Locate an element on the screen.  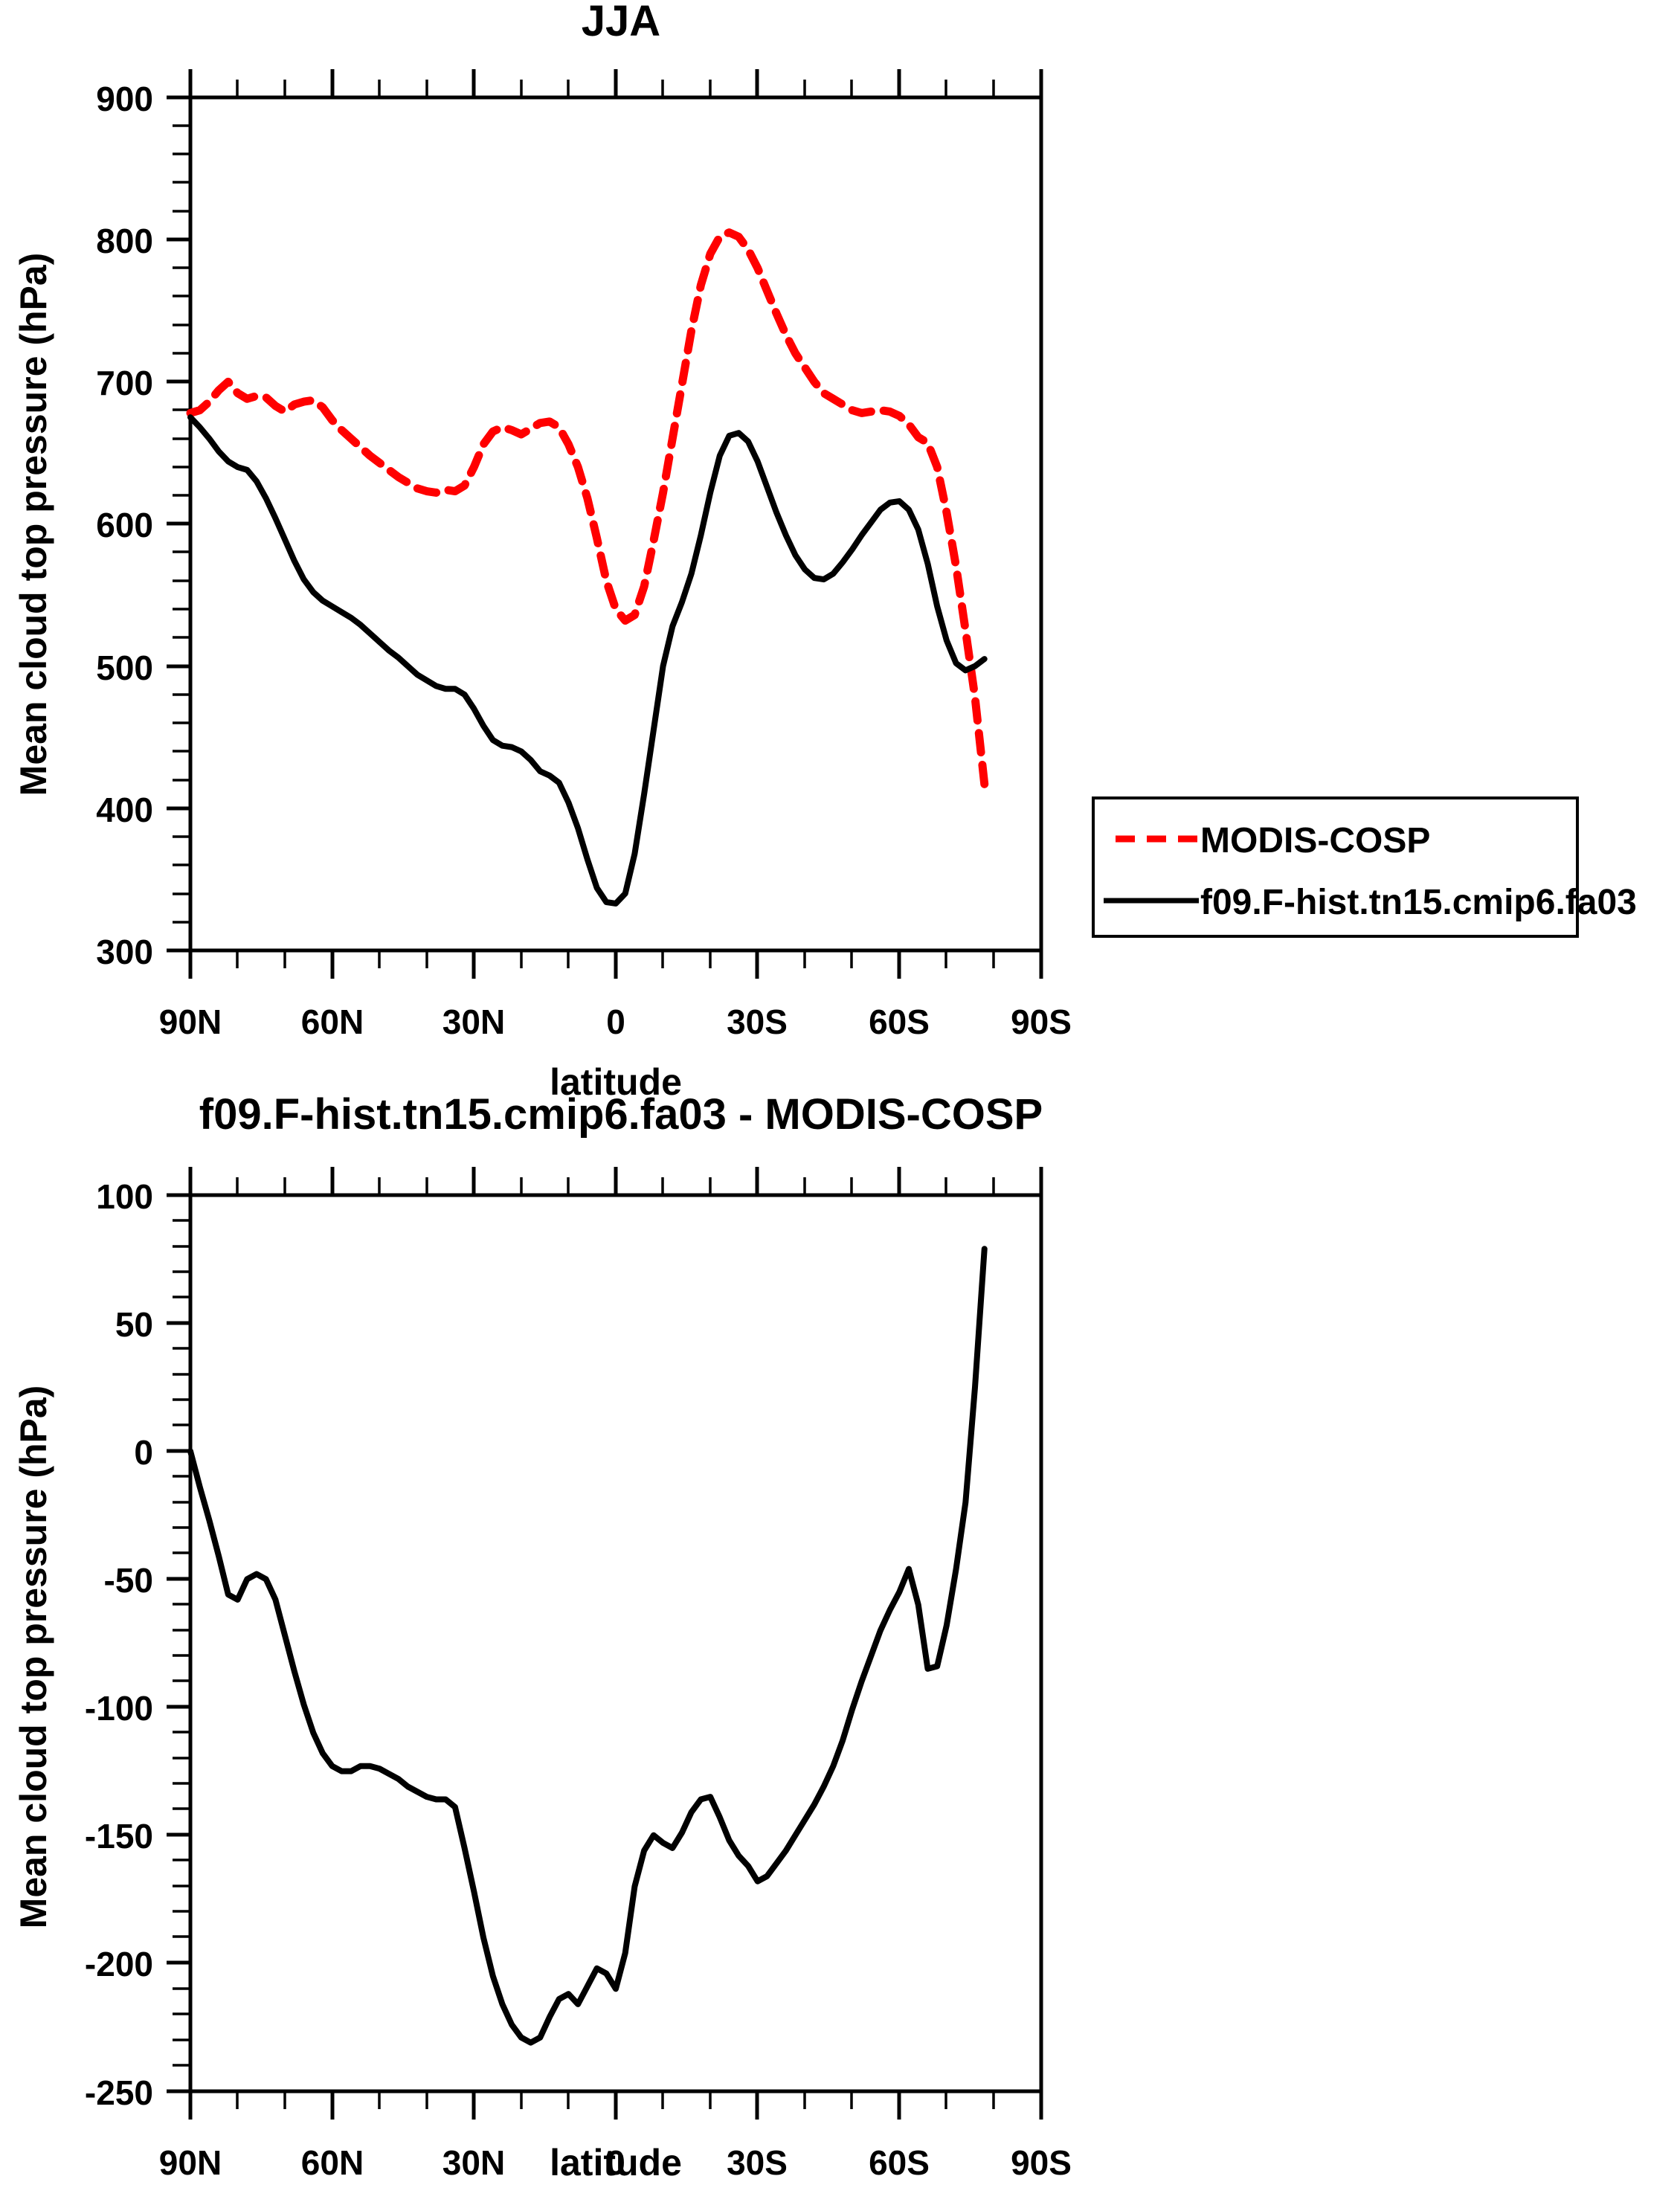
bottom-ytick-50: 50 is located at coordinates (134, 1324).